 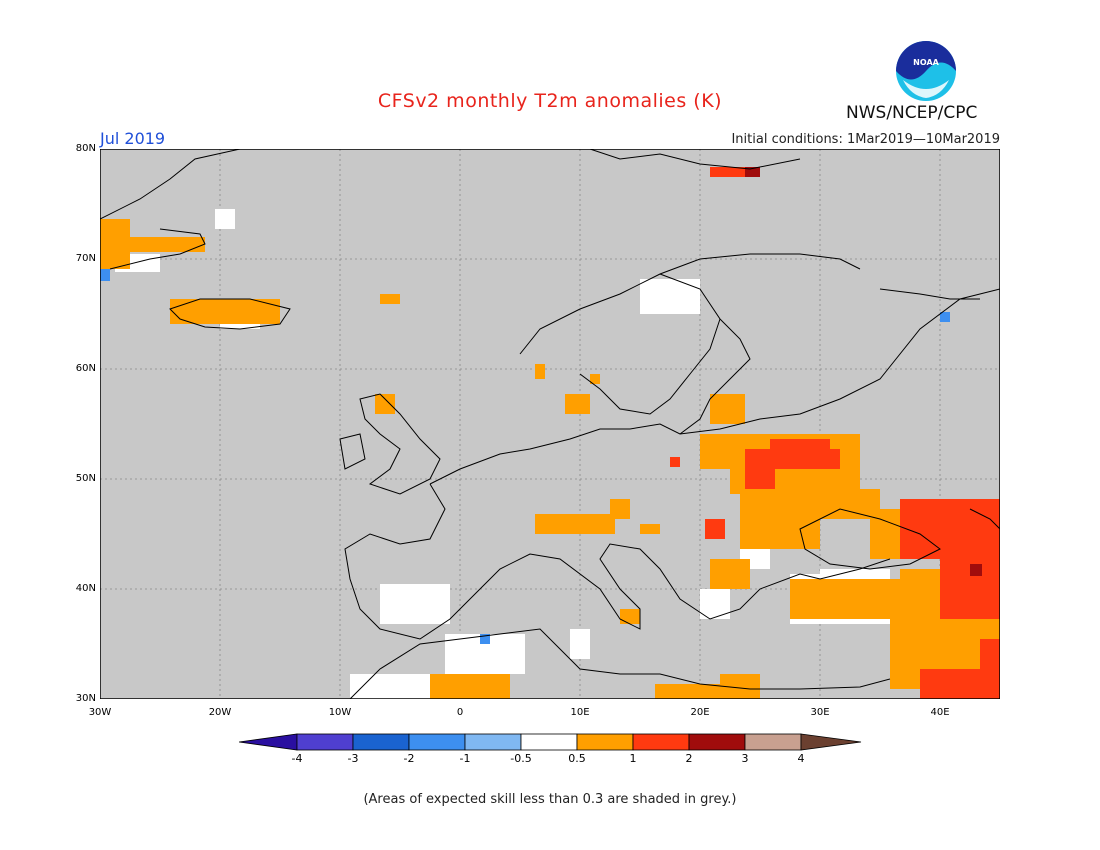 I want to click on noaa-logo-icon: NOAA, so click(x=926, y=71).